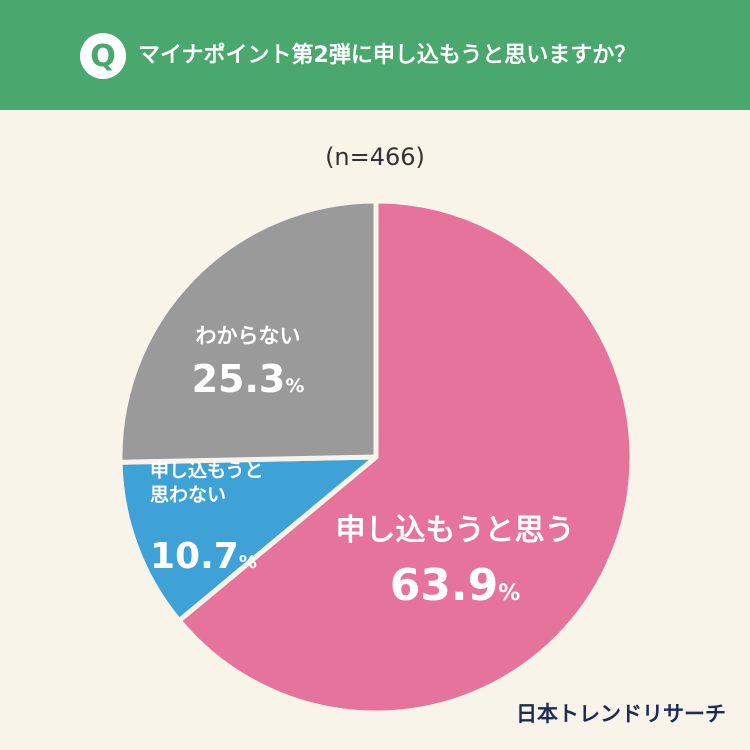  What do you see at coordinates (203, 556) in the screenshot?
I see `slice-value-1: 10.7%` at bounding box center [203, 556].